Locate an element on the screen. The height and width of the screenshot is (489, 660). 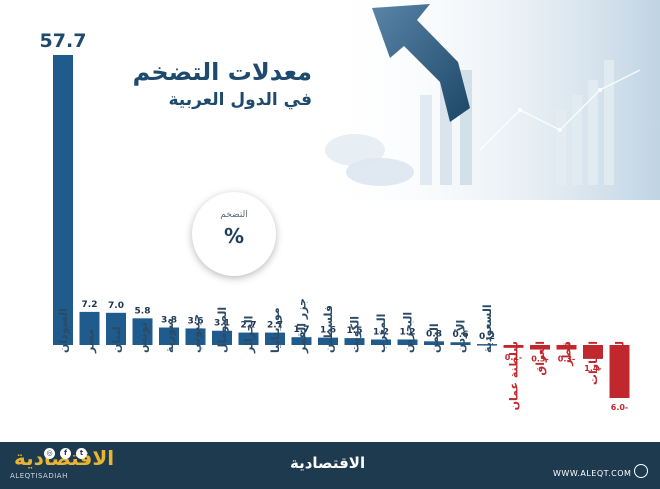
category-label: الكويت is located at coordinates (355, 334).